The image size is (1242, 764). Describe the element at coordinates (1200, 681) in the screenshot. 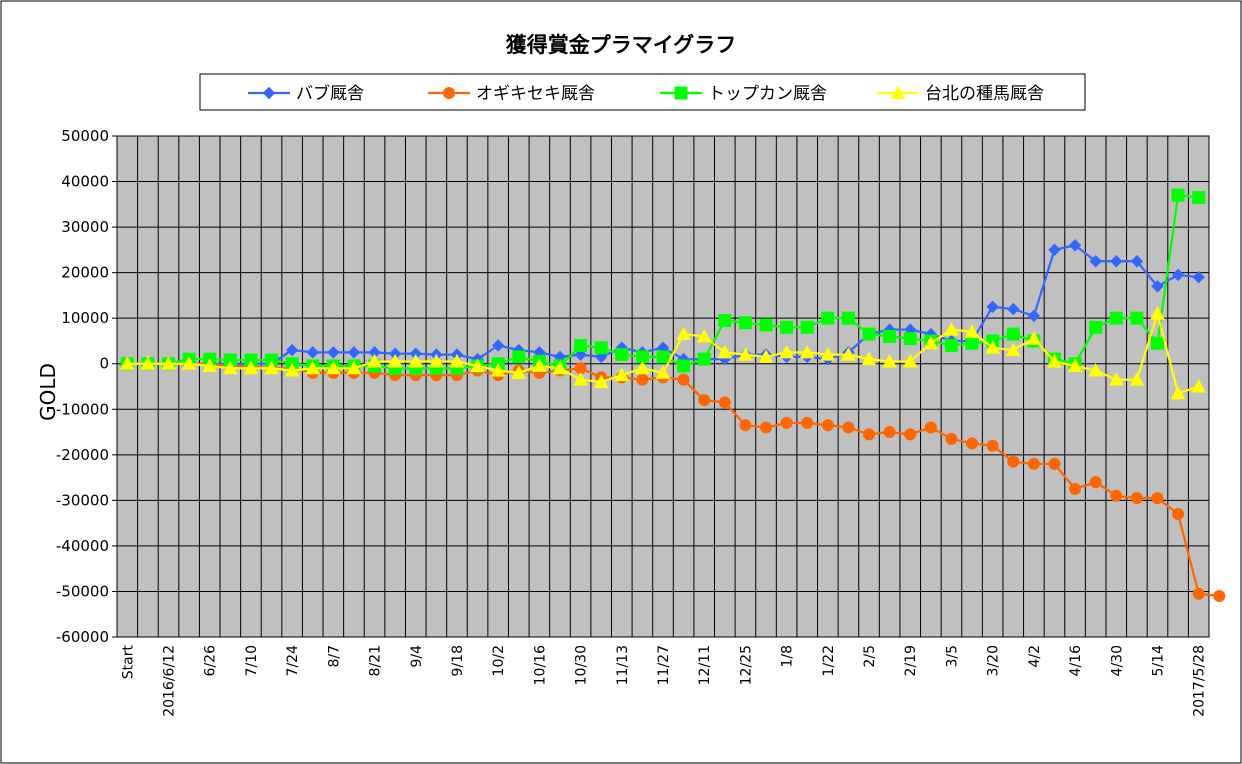

I see `x-tick-label: 2017/5/28` at that location.